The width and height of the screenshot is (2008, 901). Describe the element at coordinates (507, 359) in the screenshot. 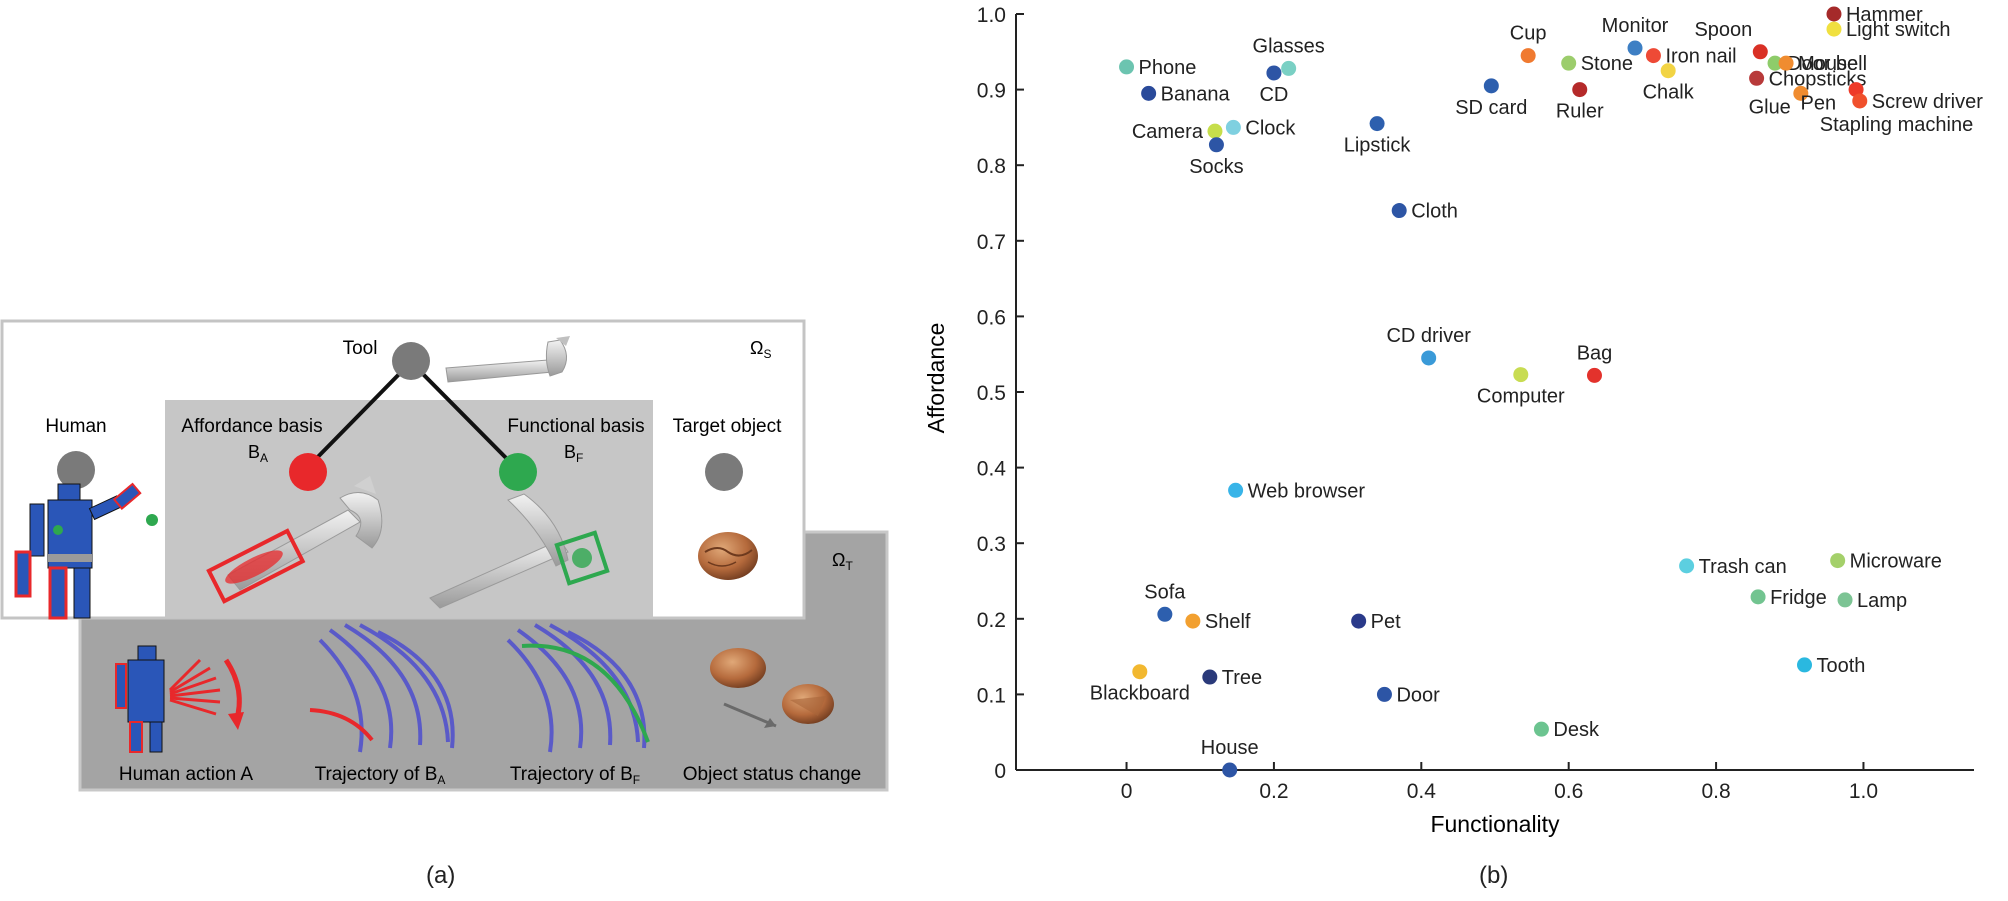

I see `tool-hammer-image` at that location.